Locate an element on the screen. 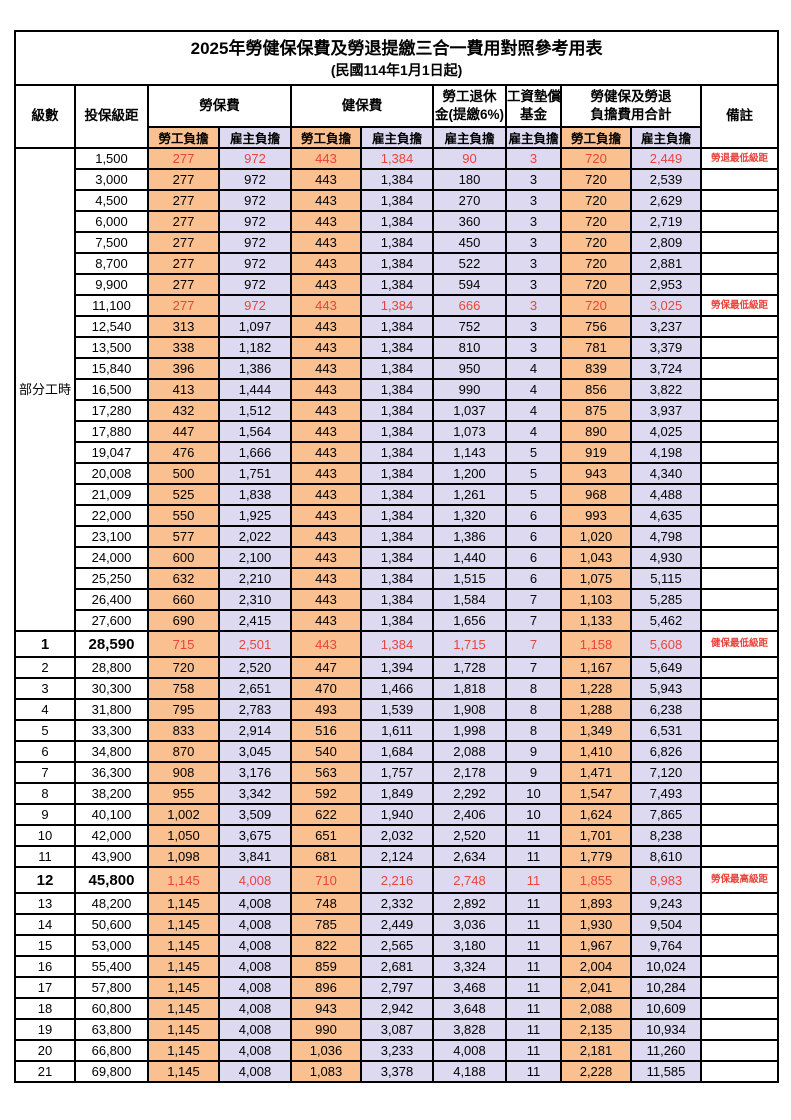  table-row: 5 33,300 833 2,914 516 1,611 1,998 8 1,349 6,531 is located at coordinates (397, 730).